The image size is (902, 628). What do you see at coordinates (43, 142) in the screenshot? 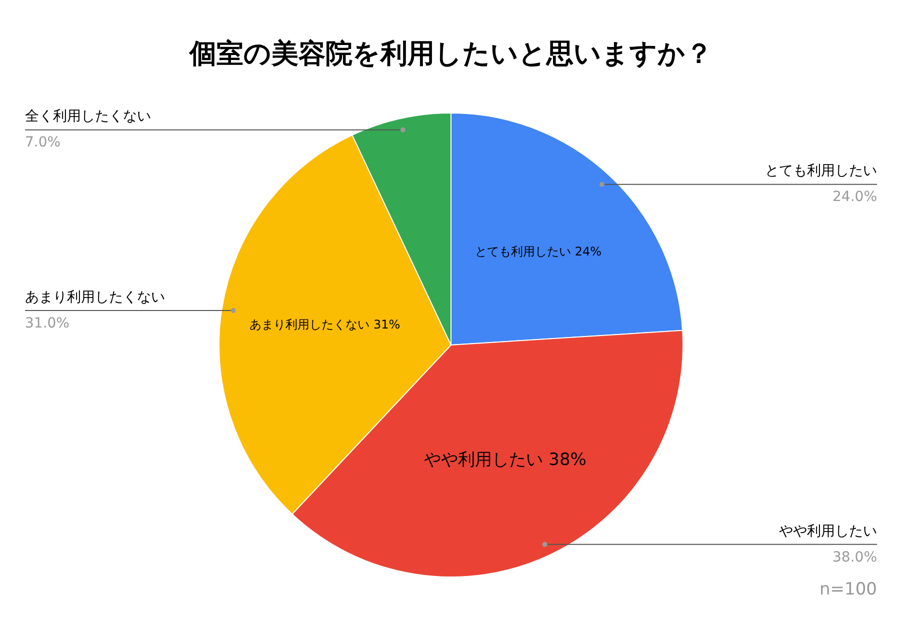
I see `data-label: 7.0%` at bounding box center [43, 142].